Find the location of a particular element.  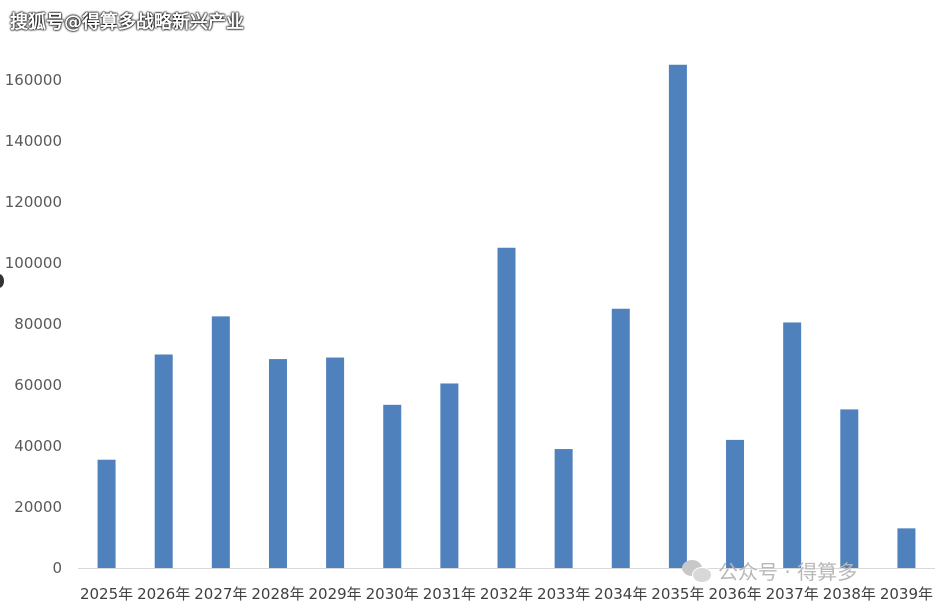

x-tick-label: 2037年 is located at coordinates (792, 594).